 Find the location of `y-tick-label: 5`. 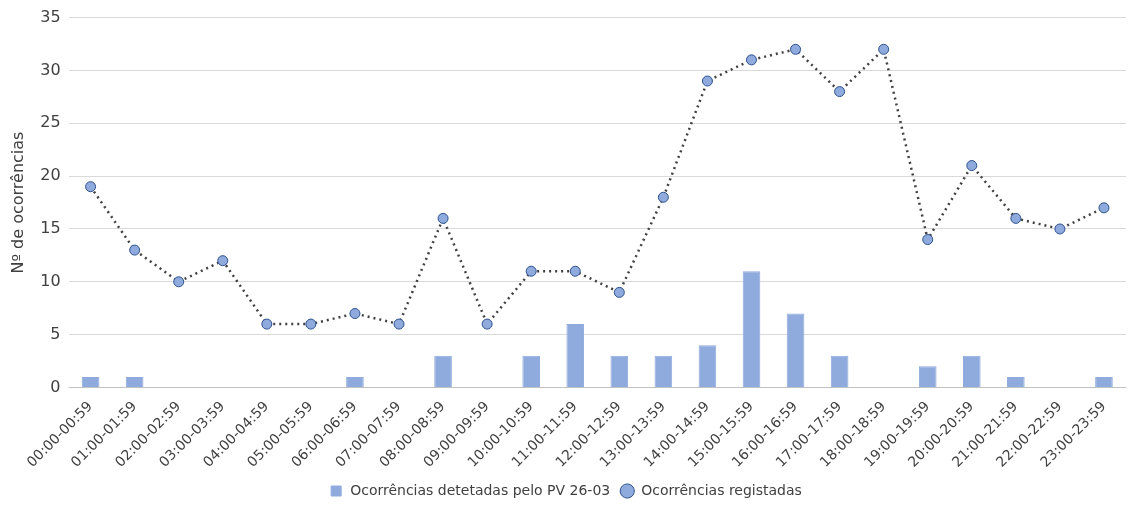

y-tick-label: 5 is located at coordinates (55, 333).